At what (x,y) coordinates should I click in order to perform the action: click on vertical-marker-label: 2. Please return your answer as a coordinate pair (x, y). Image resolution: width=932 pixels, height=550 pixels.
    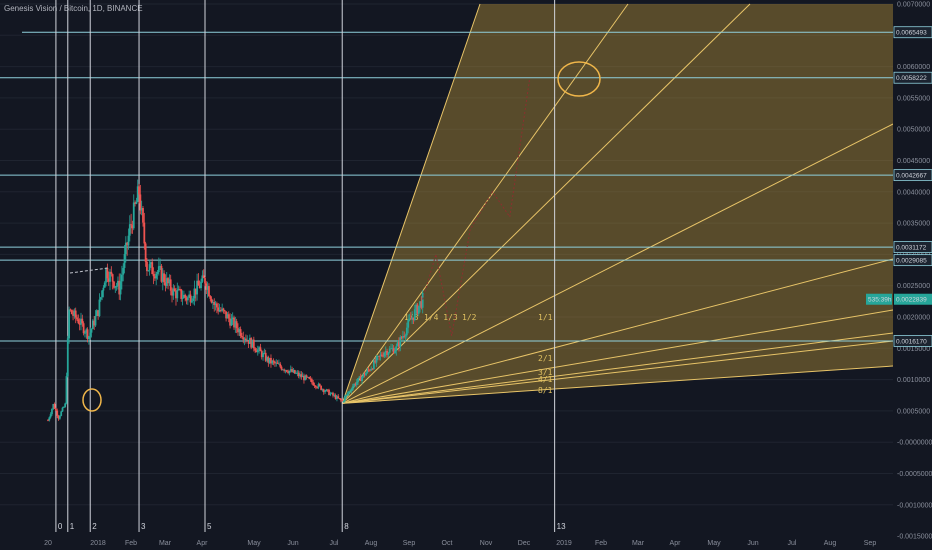
    Looking at the image, I should click on (94, 526).